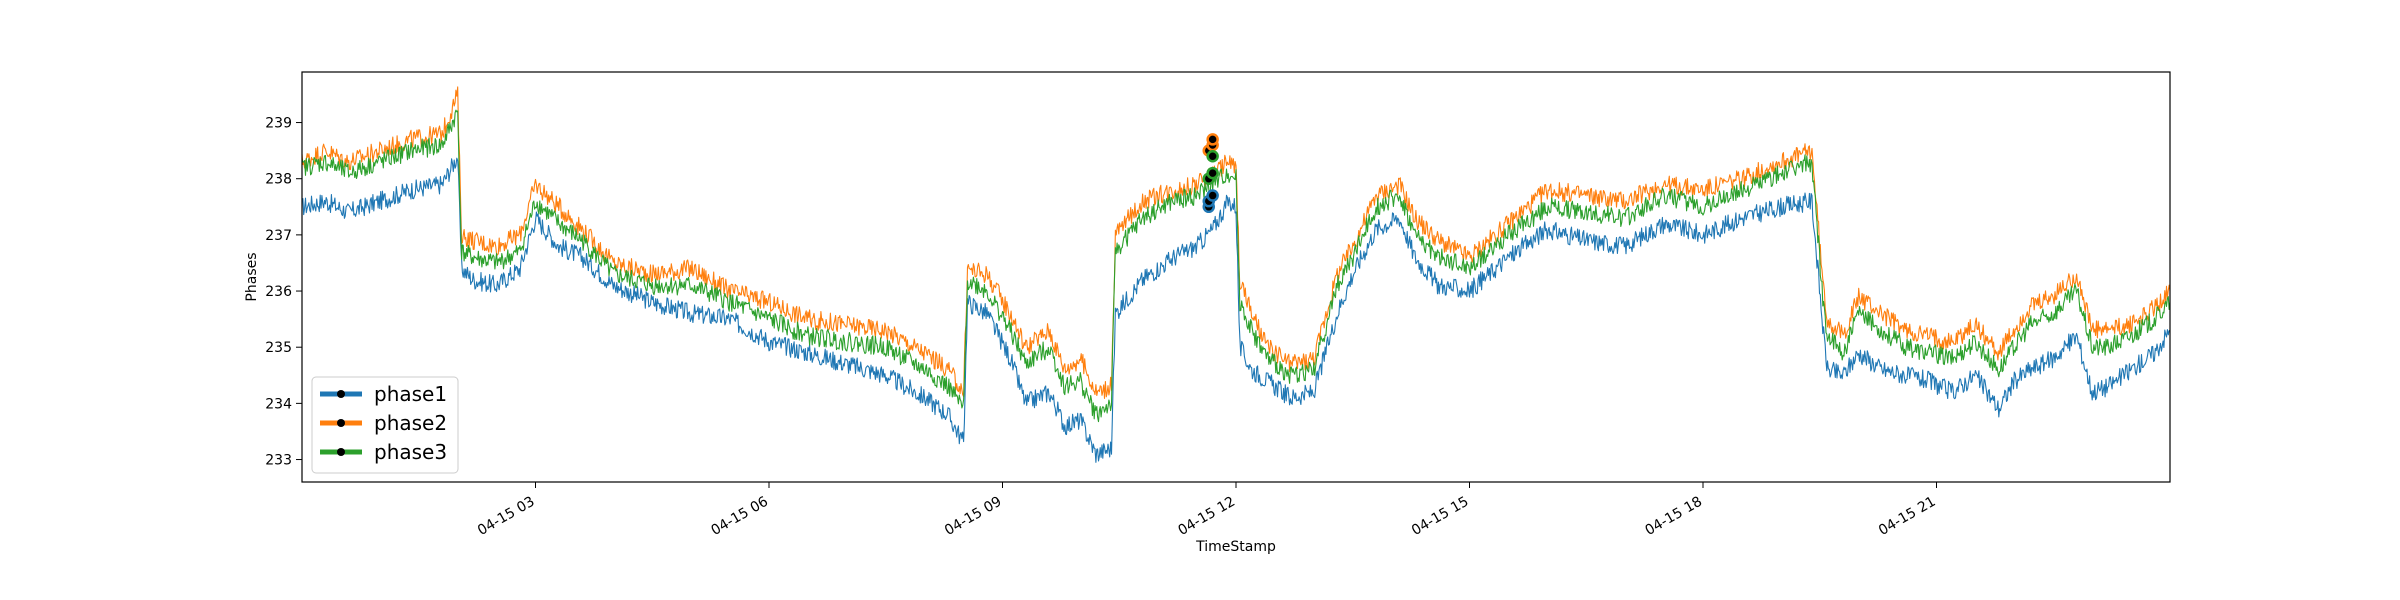 The image size is (2400, 600). I want to click on x-tick-label: 04-15 18, so click(1673, 516).